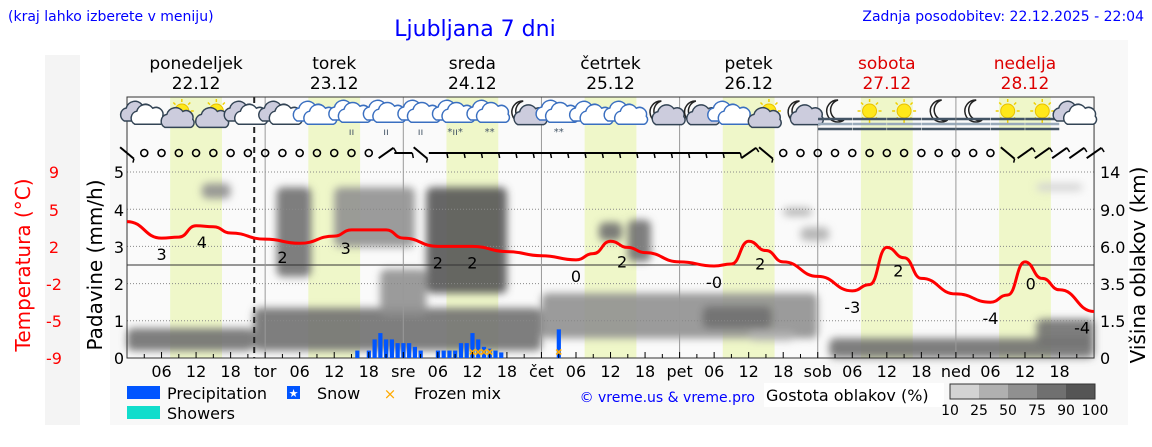 The image size is (1152, 447). What do you see at coordinates (421, 132) in the screenshot?
I see `precip-symbol: ıı` at bounding box center [421, 132].